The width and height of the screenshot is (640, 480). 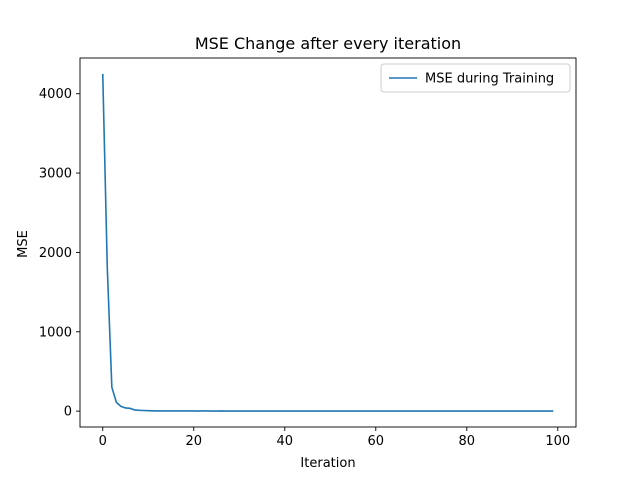 I want to click on y-tick-label: 3000, so click(x=55, y=174).